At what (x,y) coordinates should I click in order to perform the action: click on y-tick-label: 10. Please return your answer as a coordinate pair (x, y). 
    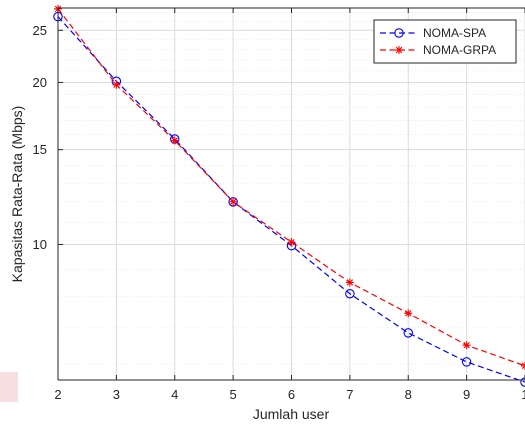
    Looking at the image, I should click on (40, 244).